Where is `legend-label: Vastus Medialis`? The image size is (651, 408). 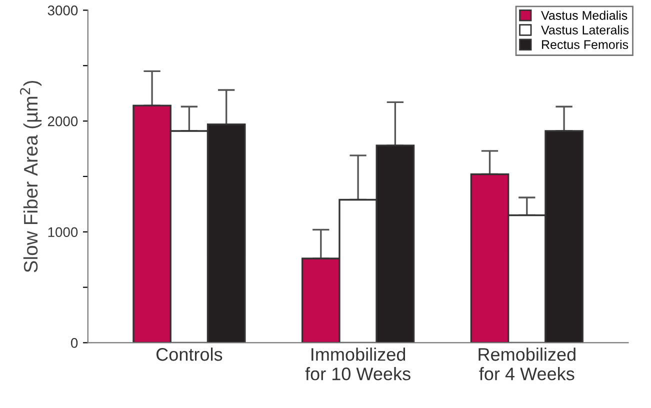 legend-label: Vastus Medialis is located at coordinates (584, 15).